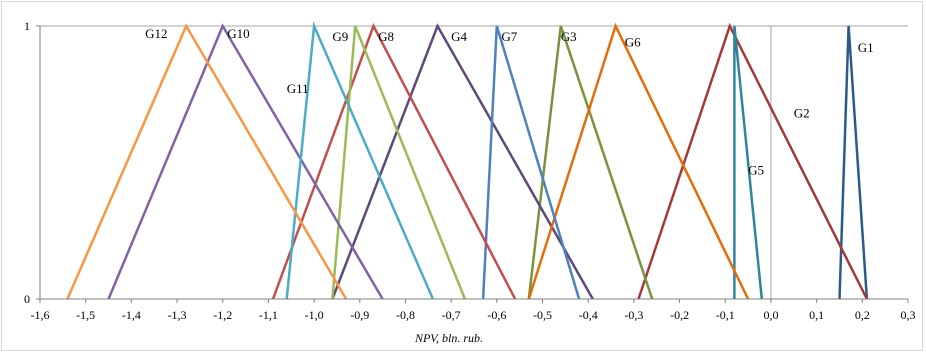  Describe the element at coordinates (633, 41) in the screenshot. I see `series-label-g6: G6` at that location.